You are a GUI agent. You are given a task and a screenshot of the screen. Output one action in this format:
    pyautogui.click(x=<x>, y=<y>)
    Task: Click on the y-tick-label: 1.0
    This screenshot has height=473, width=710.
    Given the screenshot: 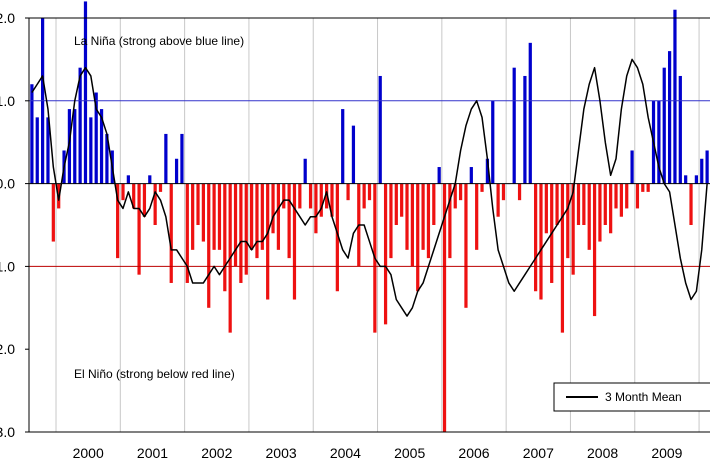 What is the action you would take?
    pyautogui.click(x=7, y=266)
    